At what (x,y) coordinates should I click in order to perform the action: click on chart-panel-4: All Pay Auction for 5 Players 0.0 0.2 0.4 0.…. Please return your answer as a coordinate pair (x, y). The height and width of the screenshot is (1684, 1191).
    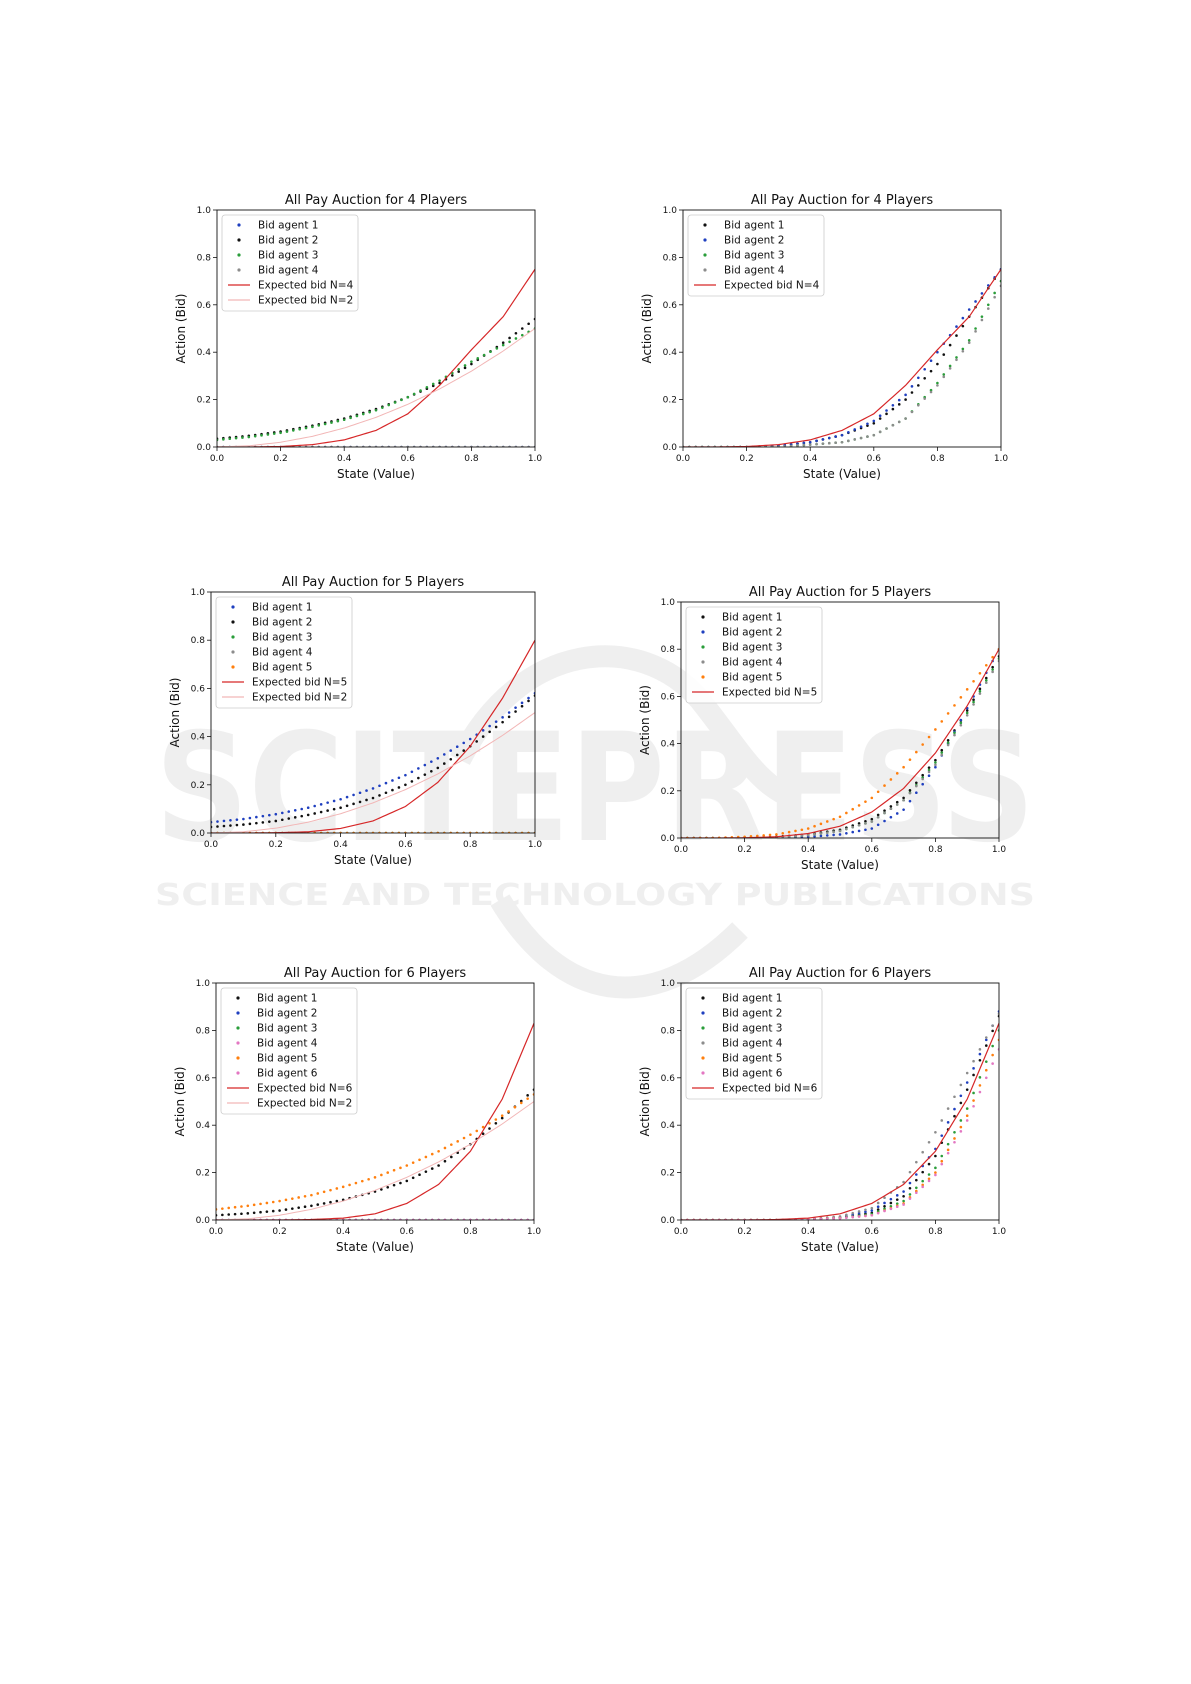
    Looking at the image, I should click on (822, 728).